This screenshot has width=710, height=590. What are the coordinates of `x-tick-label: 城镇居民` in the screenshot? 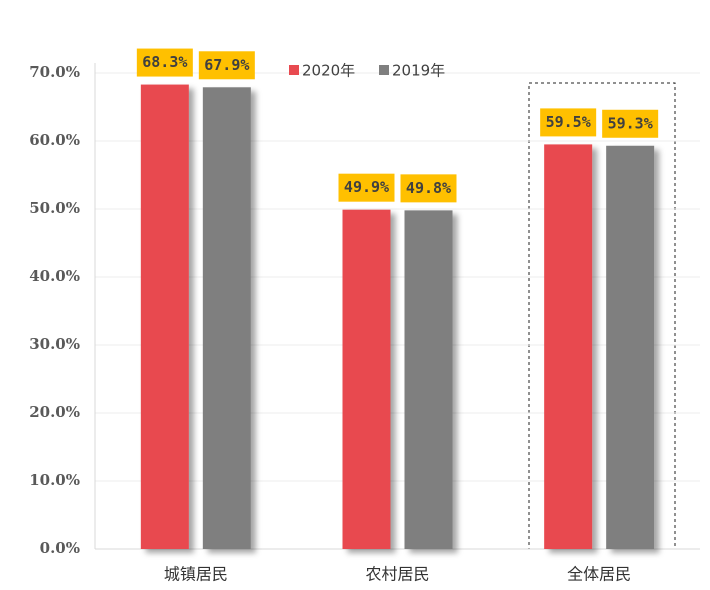 It's located at (196, 574).